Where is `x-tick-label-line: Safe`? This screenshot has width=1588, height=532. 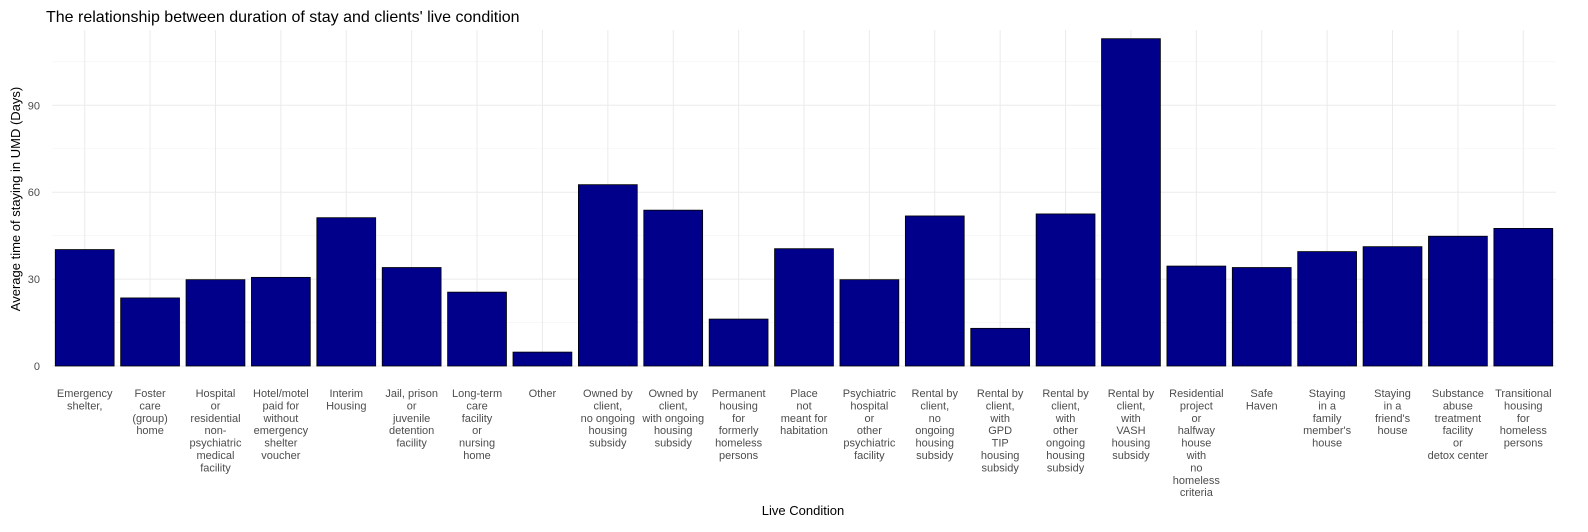 x-tick-label-line: Safe is located at coordinates (1261, 394).